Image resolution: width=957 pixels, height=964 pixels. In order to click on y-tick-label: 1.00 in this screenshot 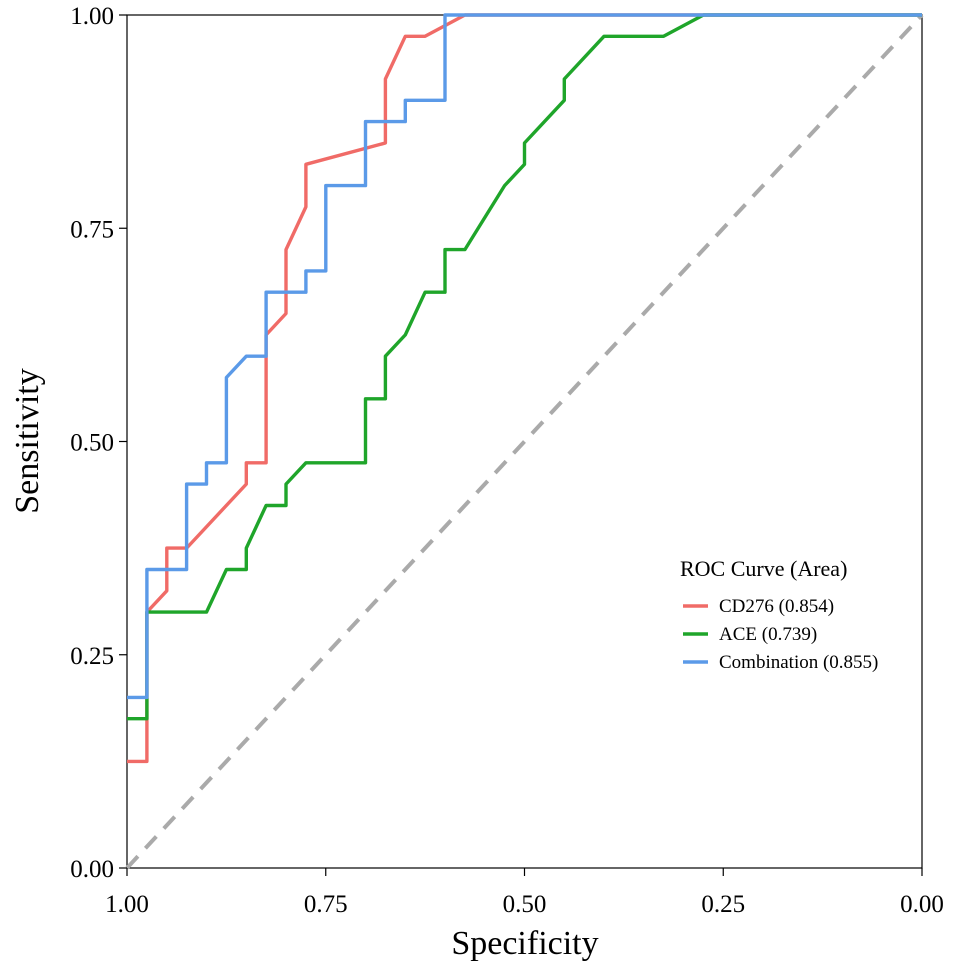, I will do `click(92, 16)`.